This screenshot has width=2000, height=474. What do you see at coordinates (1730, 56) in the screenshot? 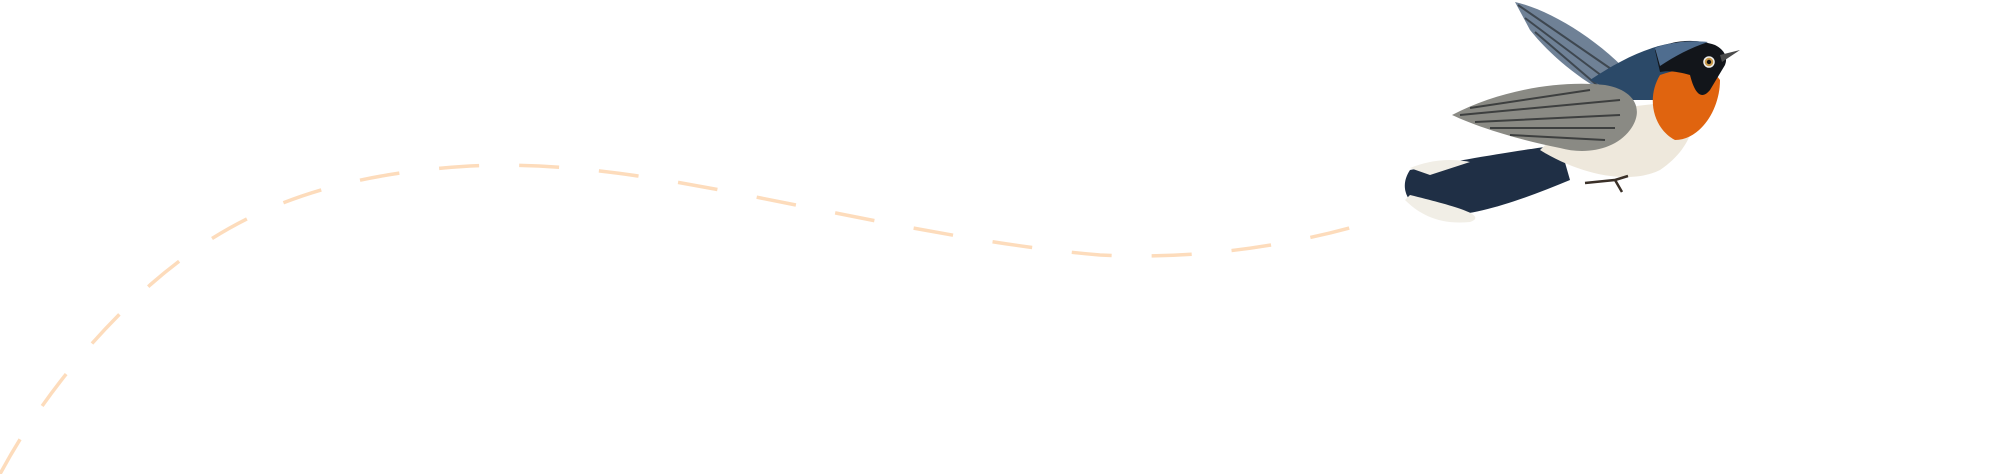
I see `bird-beak` at bounding box center [1730, 56].